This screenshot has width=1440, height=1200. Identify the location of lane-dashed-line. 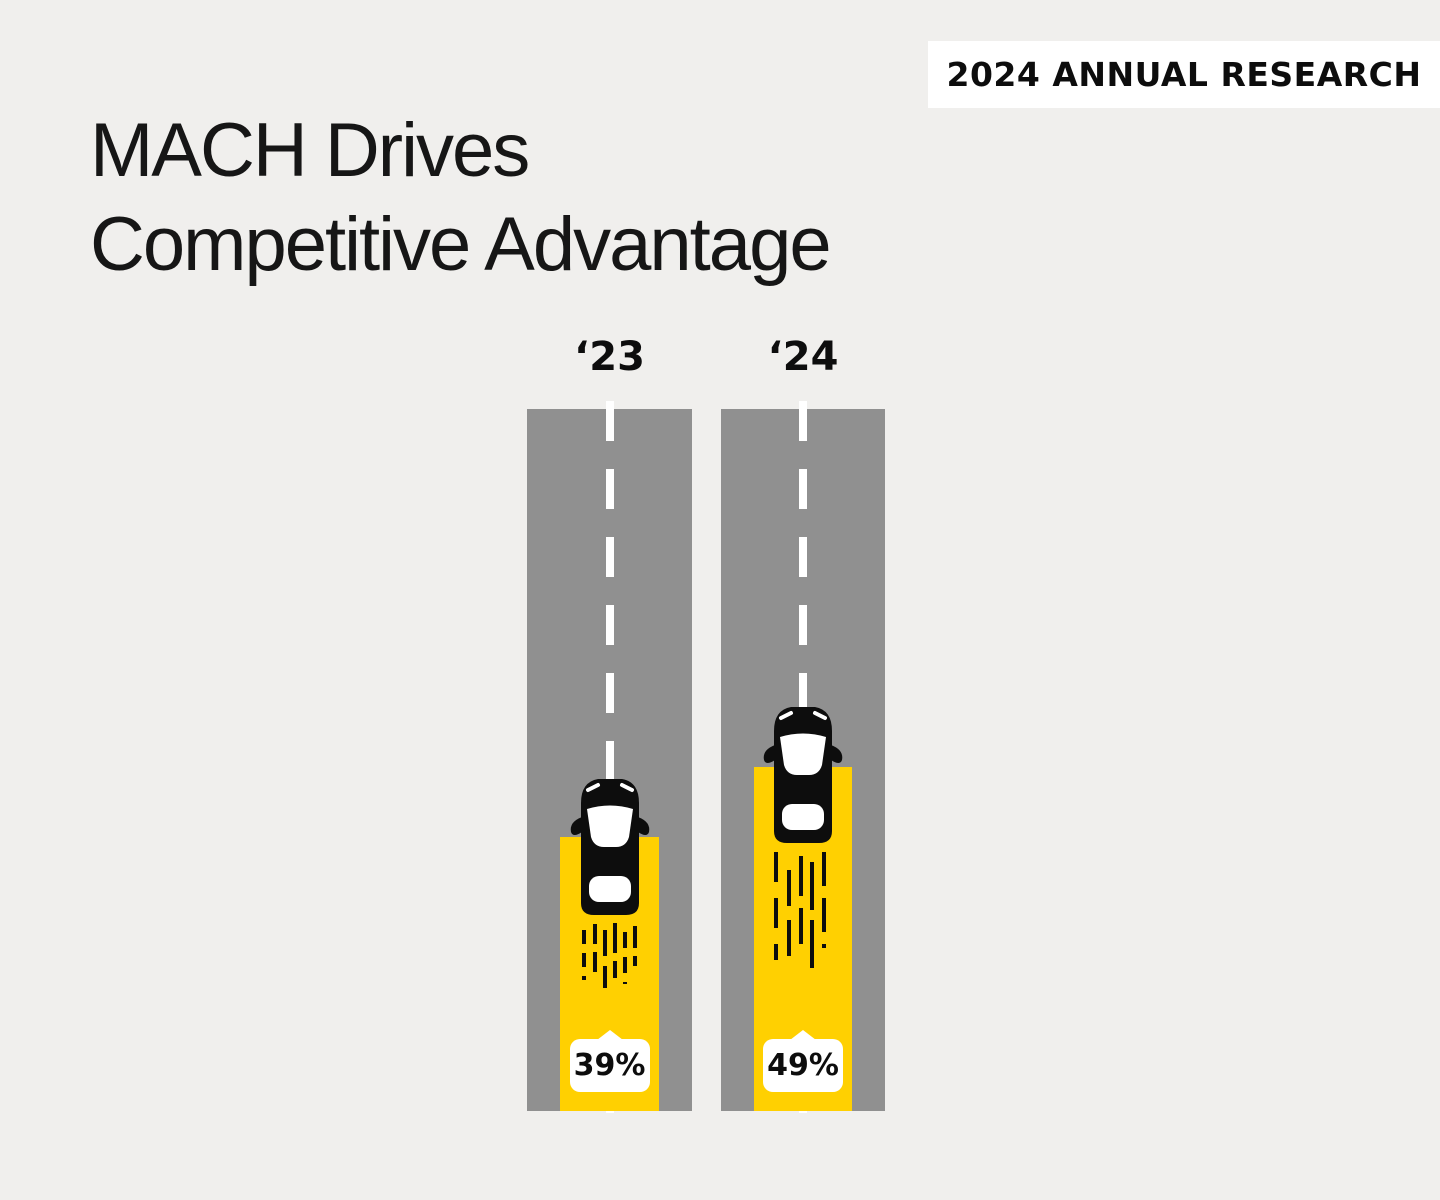
(609, 757).